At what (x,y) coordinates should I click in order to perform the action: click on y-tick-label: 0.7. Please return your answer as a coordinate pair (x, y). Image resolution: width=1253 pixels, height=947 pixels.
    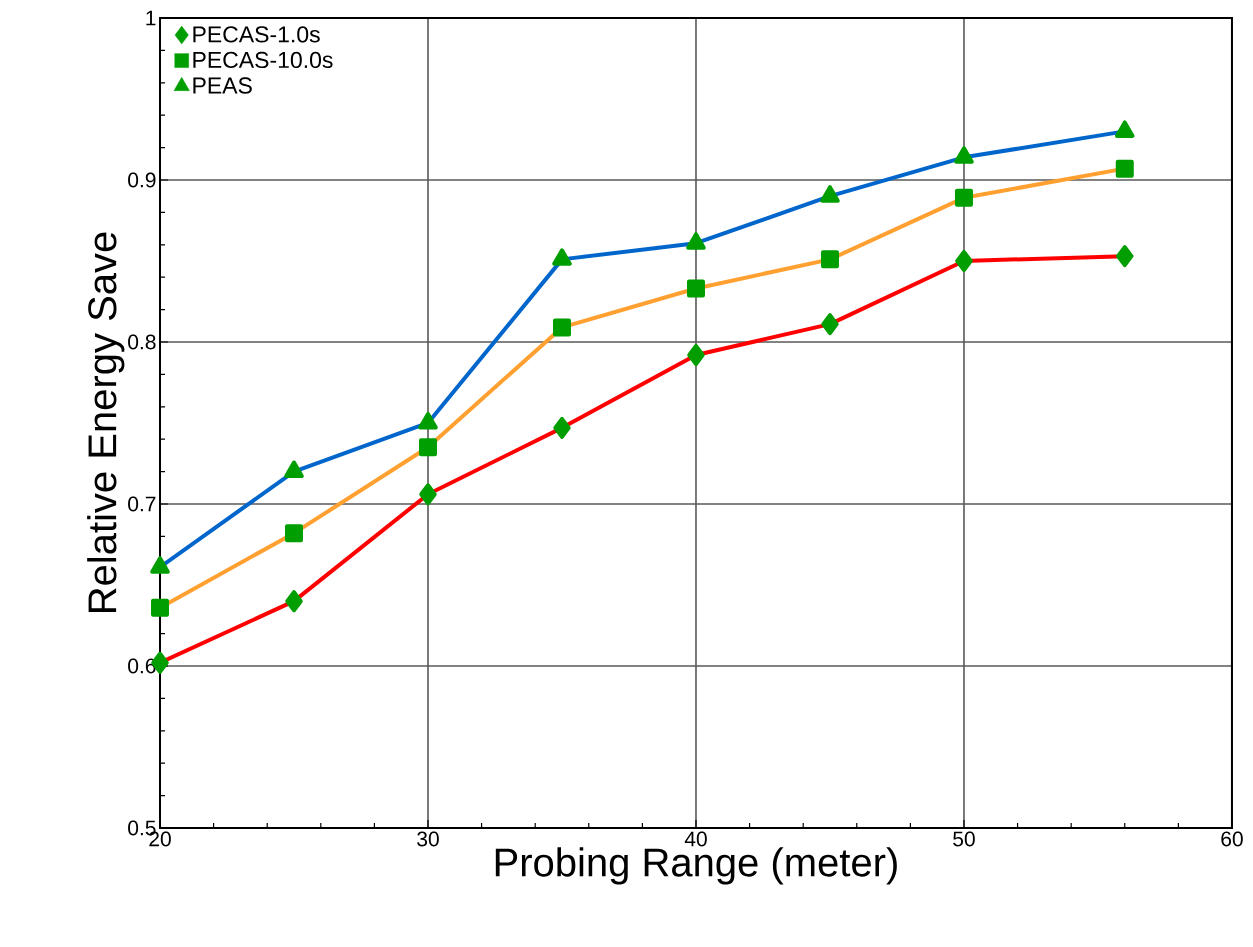
    Looking at the image, I should click on (142, 504).